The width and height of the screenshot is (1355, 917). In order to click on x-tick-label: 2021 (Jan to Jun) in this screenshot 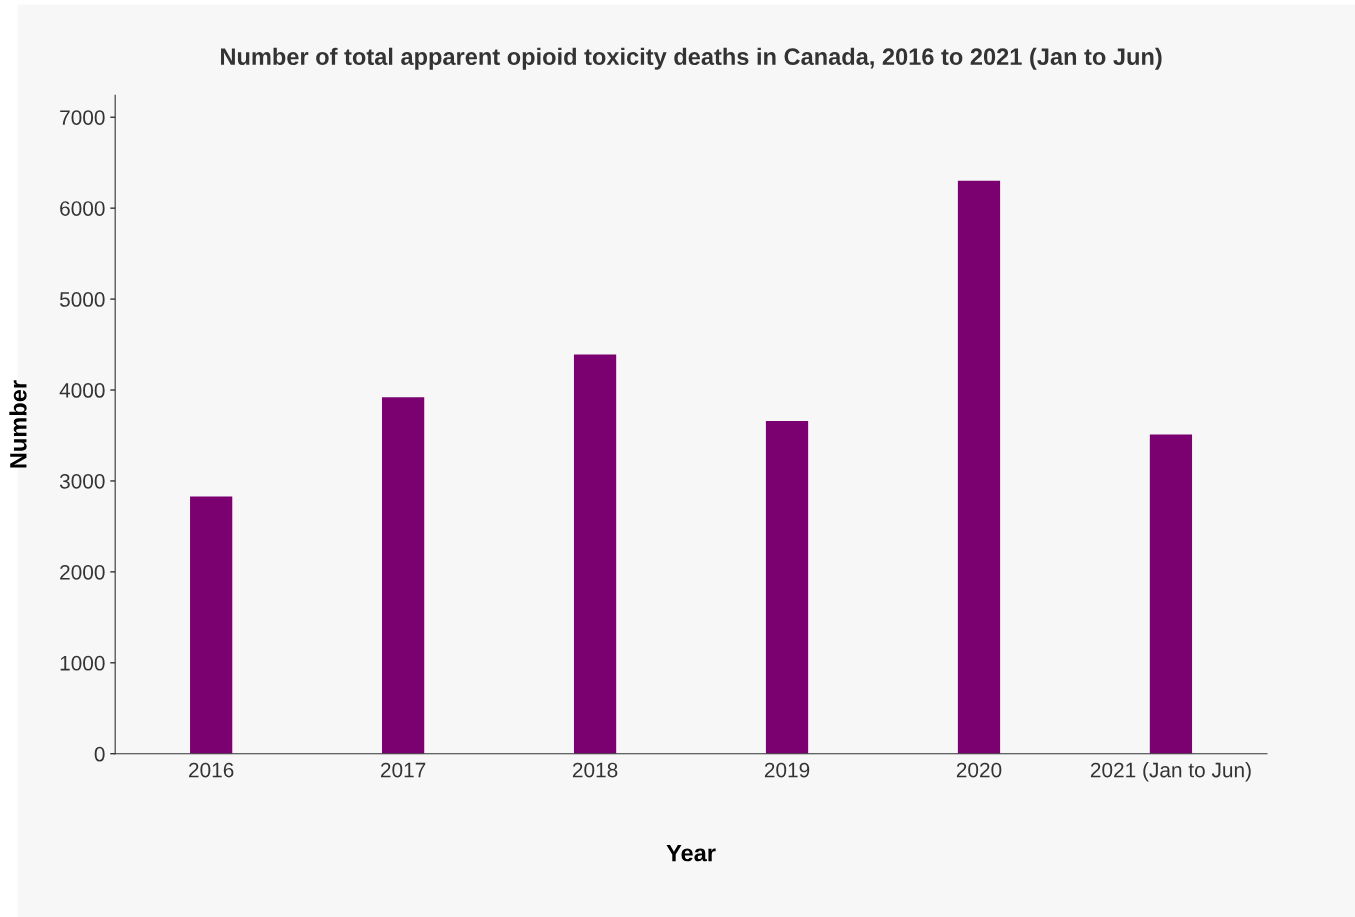, I will do `click(1170, 772)`.